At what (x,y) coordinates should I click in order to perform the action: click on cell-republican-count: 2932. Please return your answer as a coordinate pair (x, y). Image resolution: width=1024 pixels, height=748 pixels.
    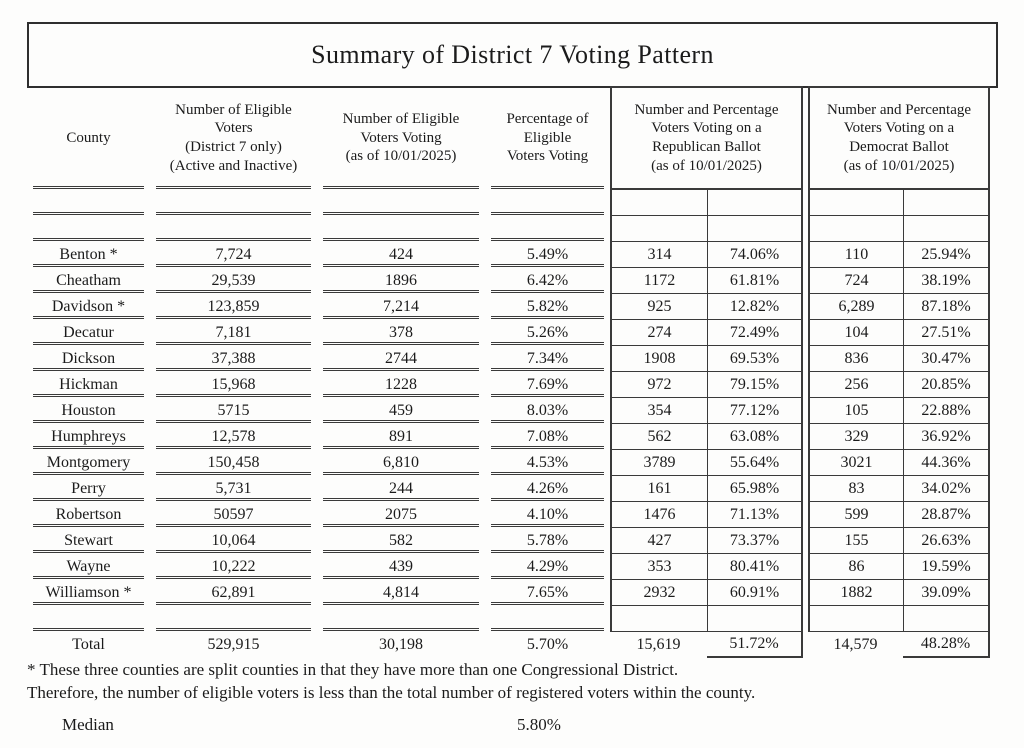
    Looking at the image, I should click on (658, 593).